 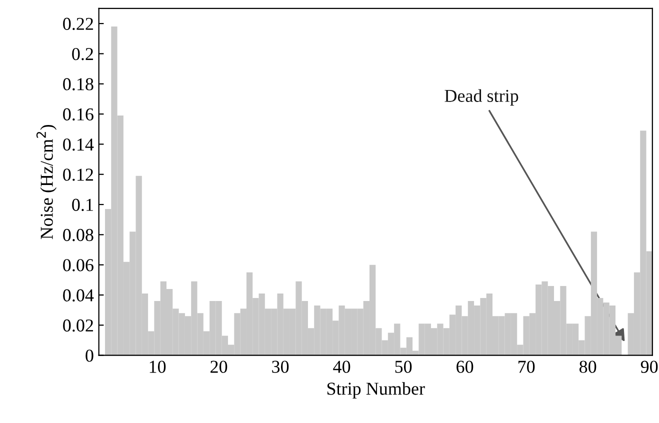 What do you see at coordinates (526, 366) in the screenshot?
I see `x-tick-label: 70` at bounding box center [526, 366].